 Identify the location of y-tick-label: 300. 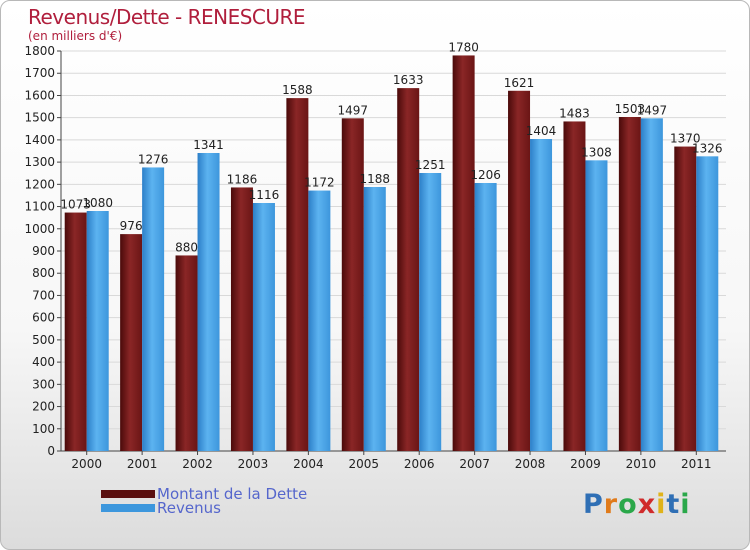
(43, 384).